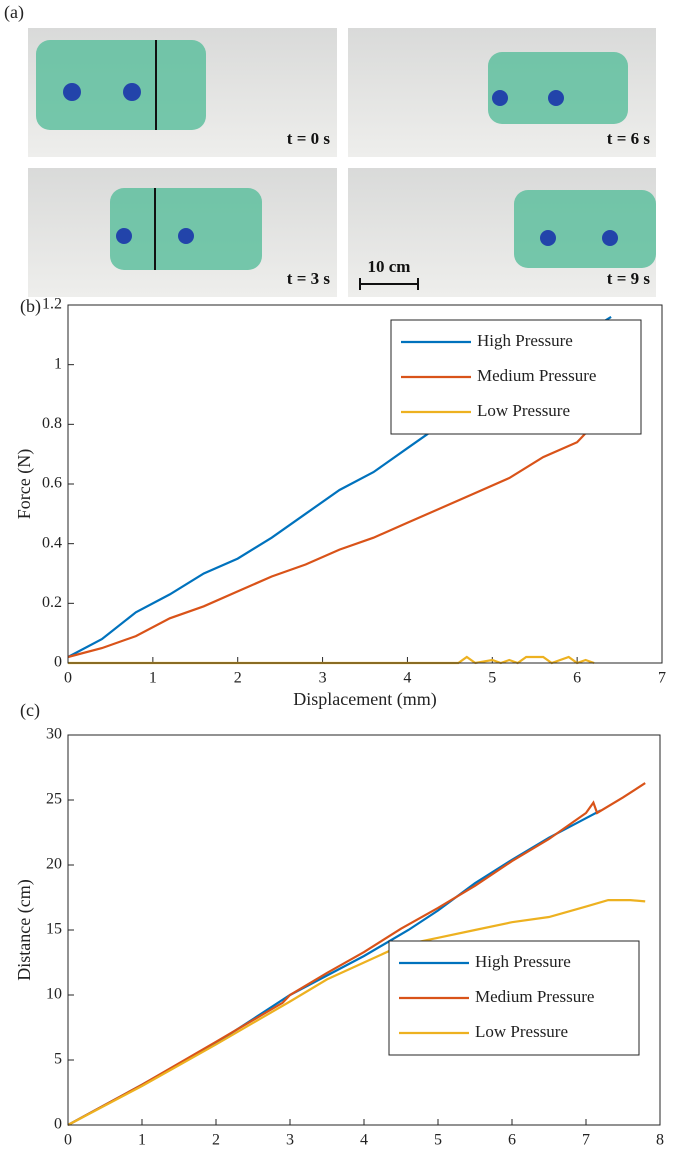  I want to click on y-tick-label: 5, so click(58, 1059).